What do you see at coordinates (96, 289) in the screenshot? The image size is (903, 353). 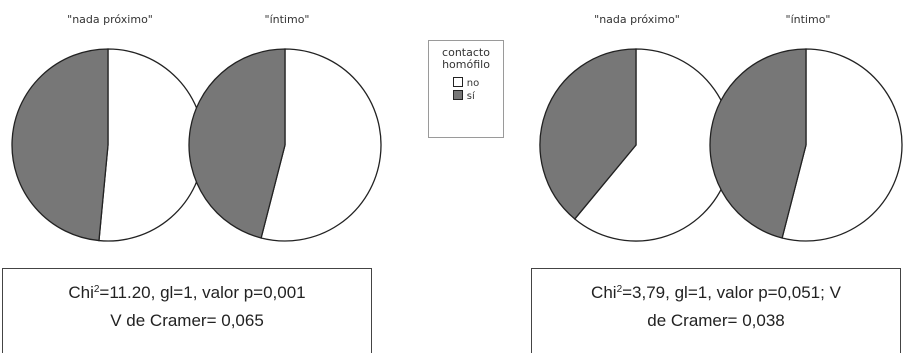 I see `stats-left-superscript: 2` at bounding box center [96, 289].